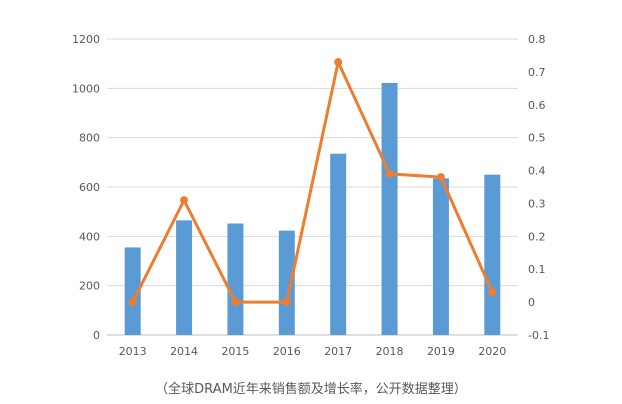  What do you see at coordinates (89, 236) in the screenshot?
I see `y-left-tick-label: 400` at bounding box center [89, 236].